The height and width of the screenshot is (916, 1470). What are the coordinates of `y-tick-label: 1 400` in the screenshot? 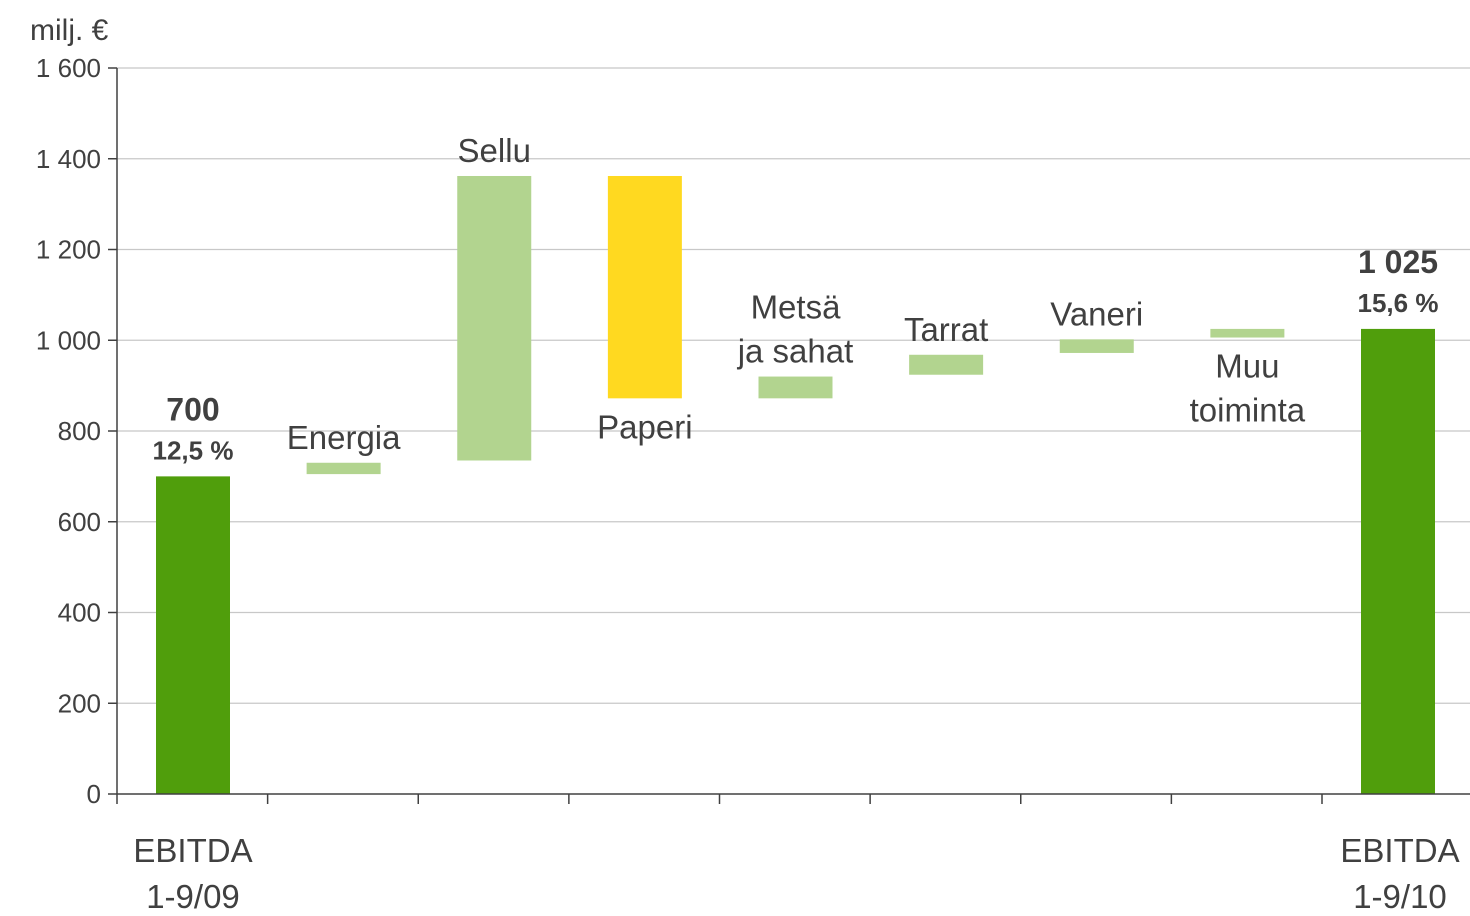 It's located at (68, 159).